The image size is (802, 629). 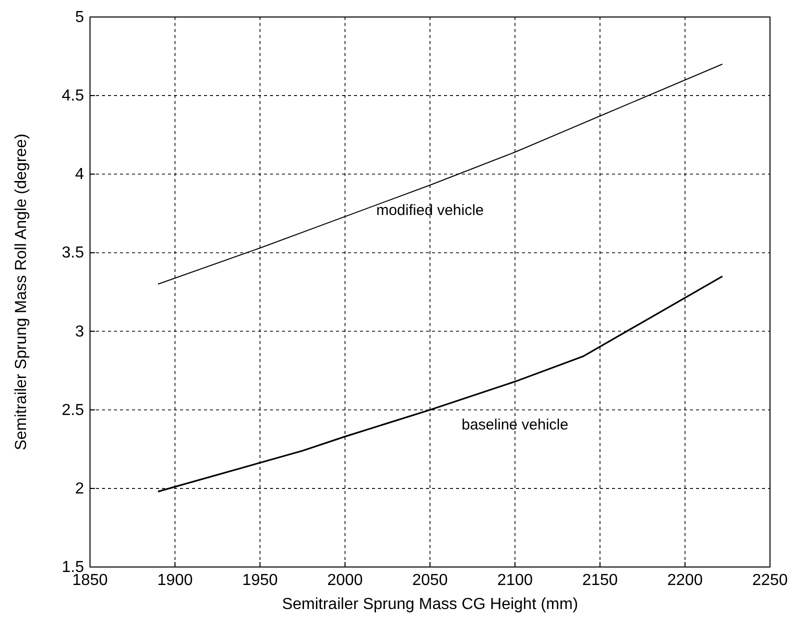 What do you see at coordinates (770, 580) in the screenshot?
I see `x-tick-label: 2250` at bounding box center [770, 580].